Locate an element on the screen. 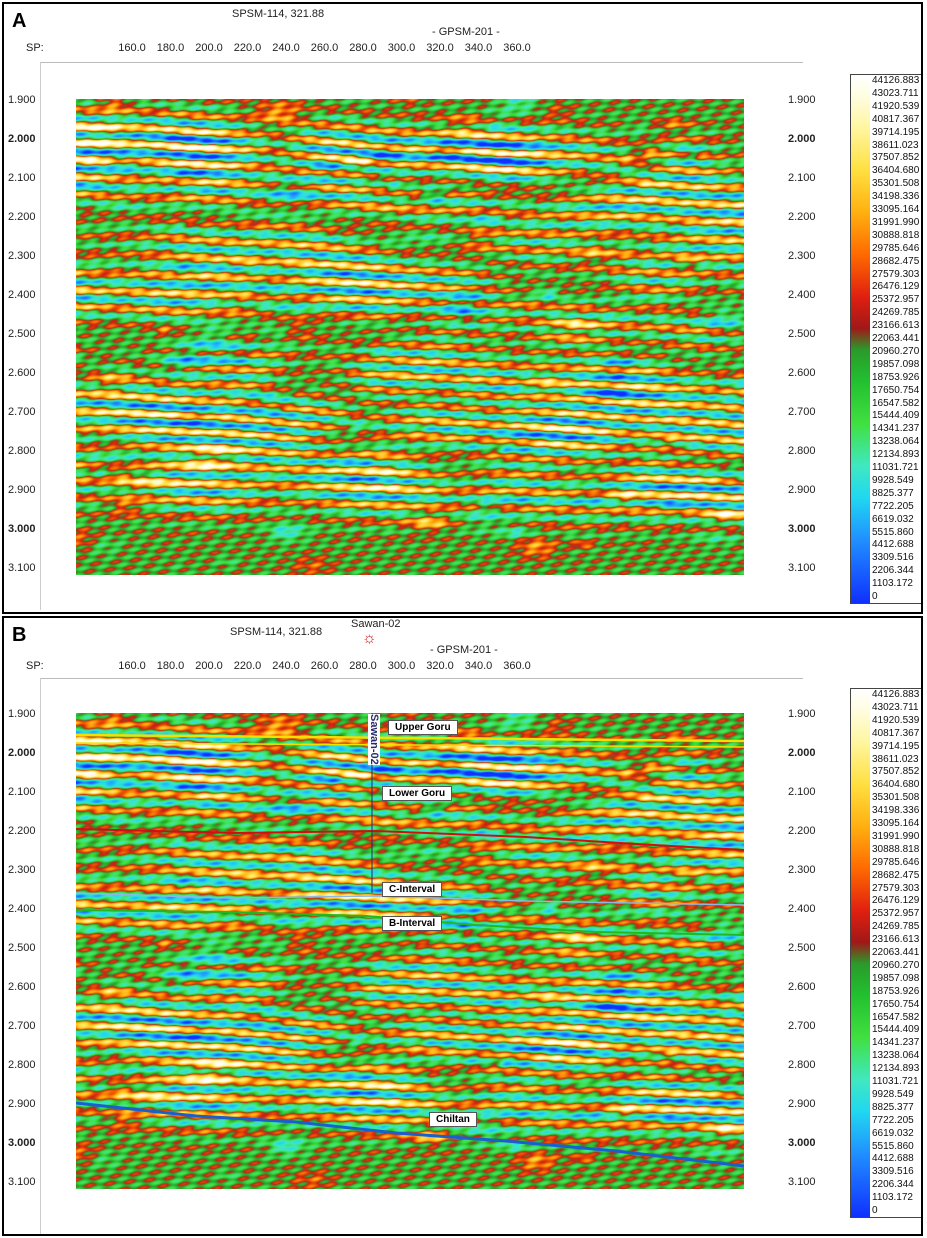  colorbar-value: 35301.508 is located at coordinates (896, 184).